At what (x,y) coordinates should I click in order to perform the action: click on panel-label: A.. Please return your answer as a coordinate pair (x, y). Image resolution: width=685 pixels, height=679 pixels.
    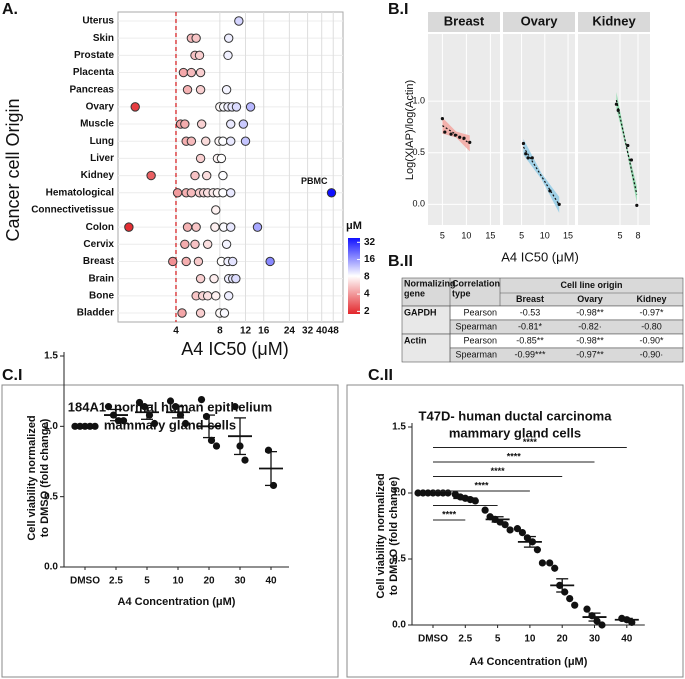
    Looking at the image, I should click on (10, 9).